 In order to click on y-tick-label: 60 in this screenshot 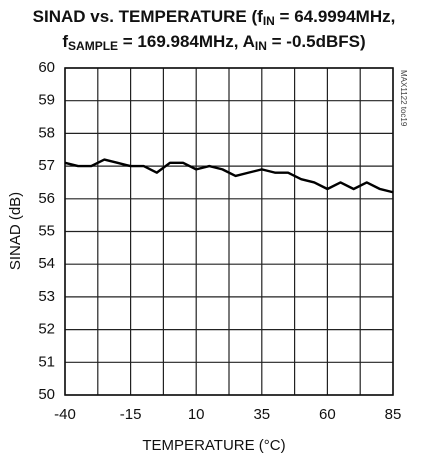, I will do `click(46, 67)`.